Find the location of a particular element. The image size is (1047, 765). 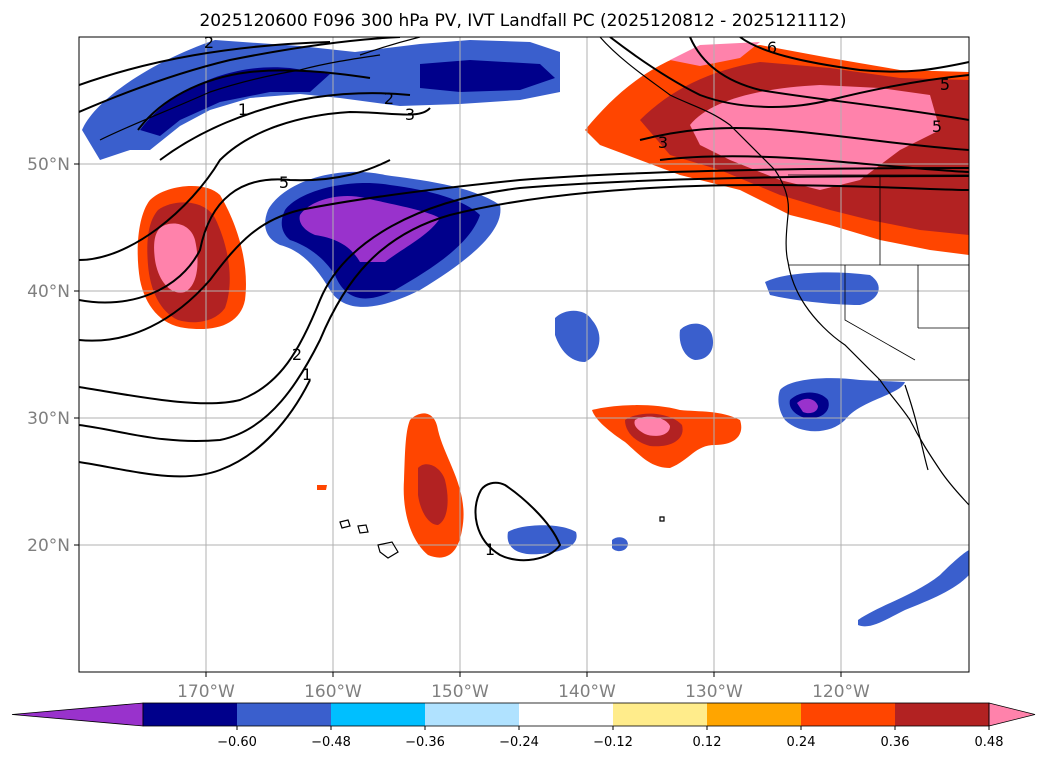

colorbar-extend-high is located at coordinates (1012, 714).